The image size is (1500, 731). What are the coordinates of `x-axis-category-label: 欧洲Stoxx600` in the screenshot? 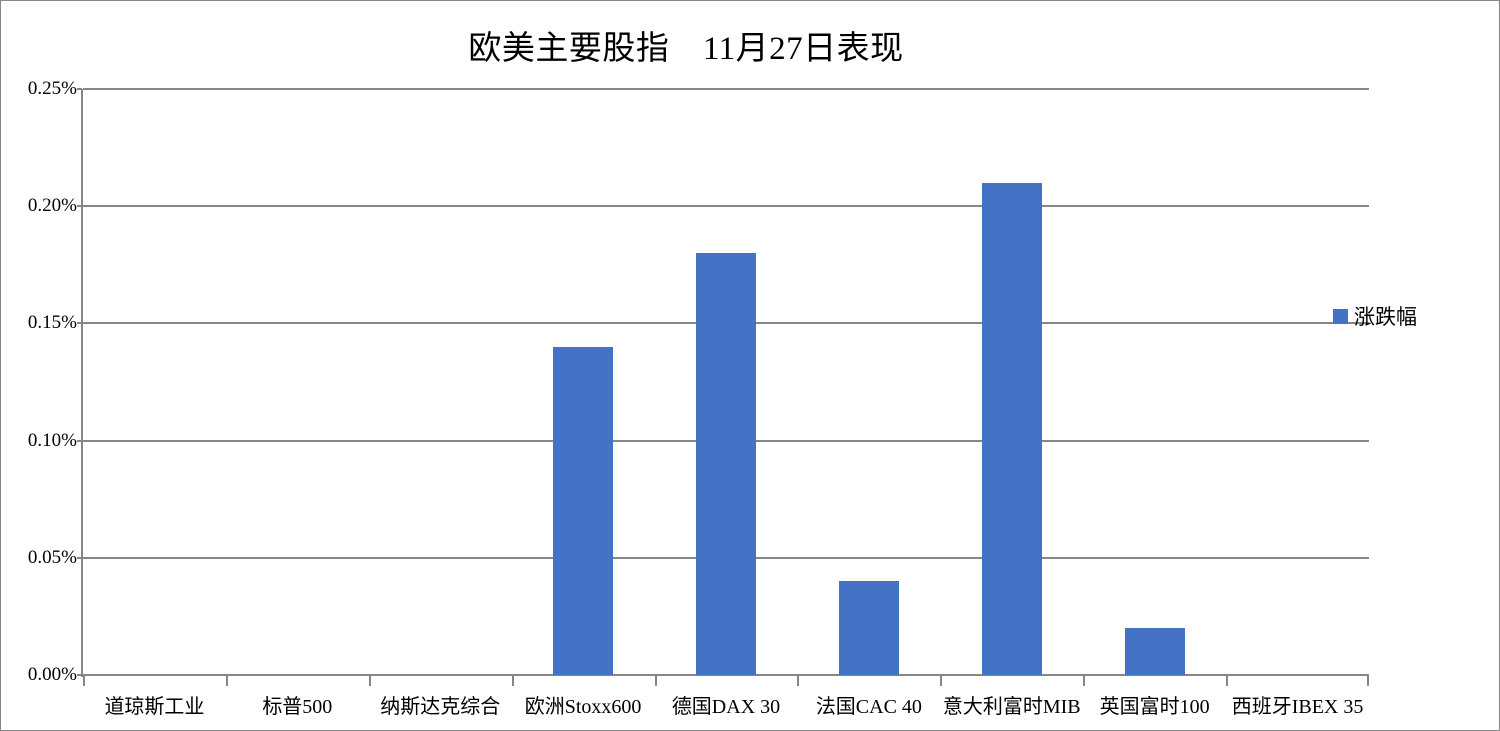 It's located at (583, 707).